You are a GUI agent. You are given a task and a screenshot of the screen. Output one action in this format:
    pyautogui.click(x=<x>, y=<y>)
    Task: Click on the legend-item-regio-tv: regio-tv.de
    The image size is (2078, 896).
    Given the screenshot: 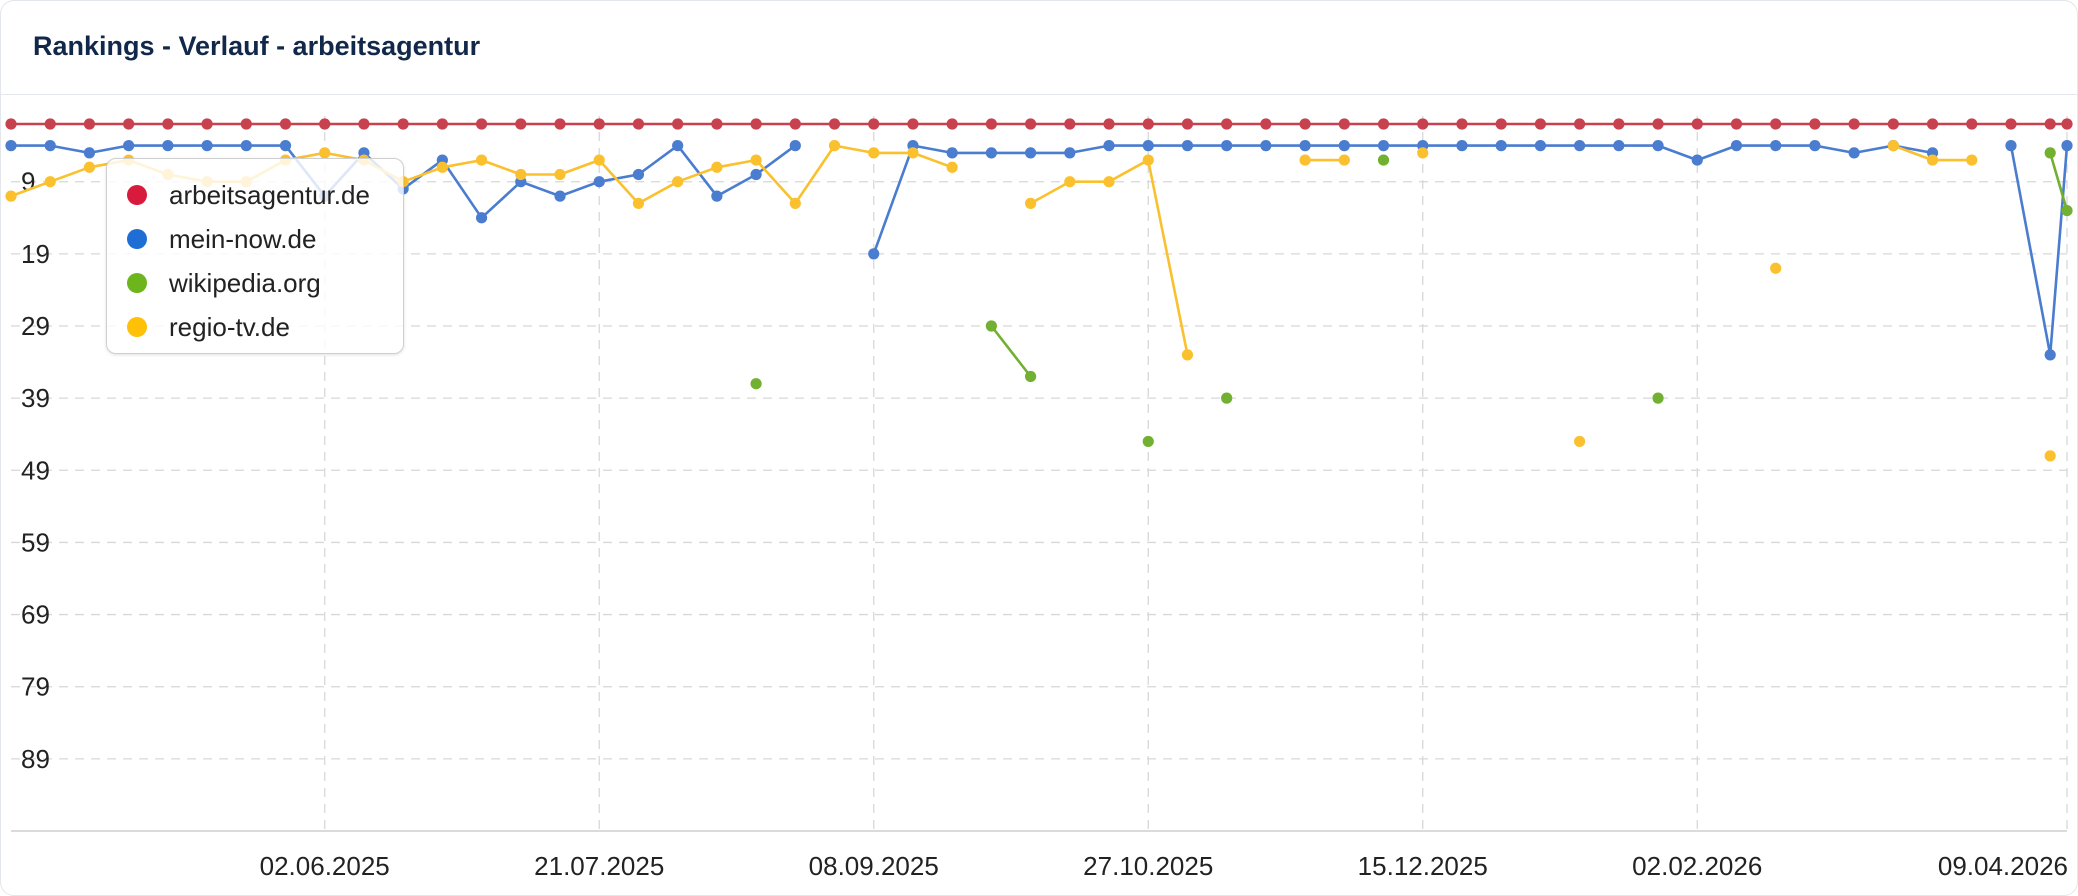 What is the action you would take?
    pyautogui.click(x=255, y=327)
    